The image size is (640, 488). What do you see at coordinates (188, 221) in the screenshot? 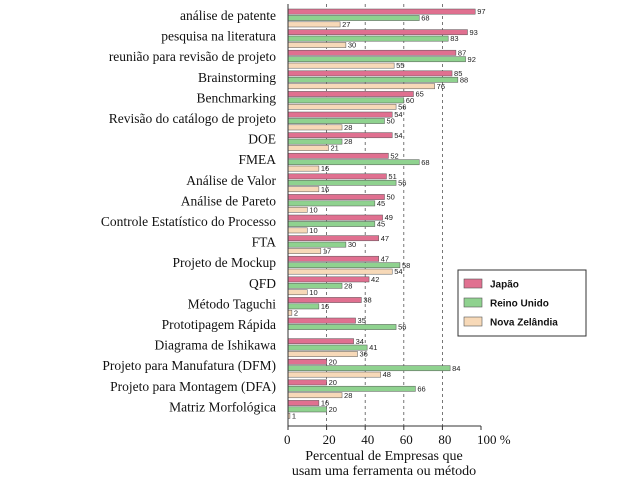
I see `category-label: Controle Estatístico do Processo` at bounding box center [188, 221].